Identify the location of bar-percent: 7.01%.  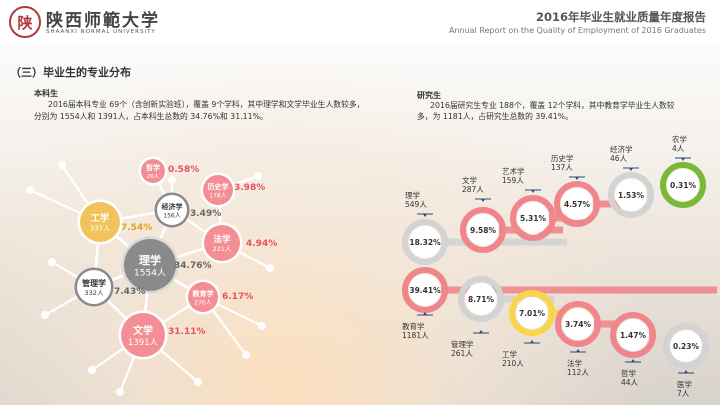
(532, 313).